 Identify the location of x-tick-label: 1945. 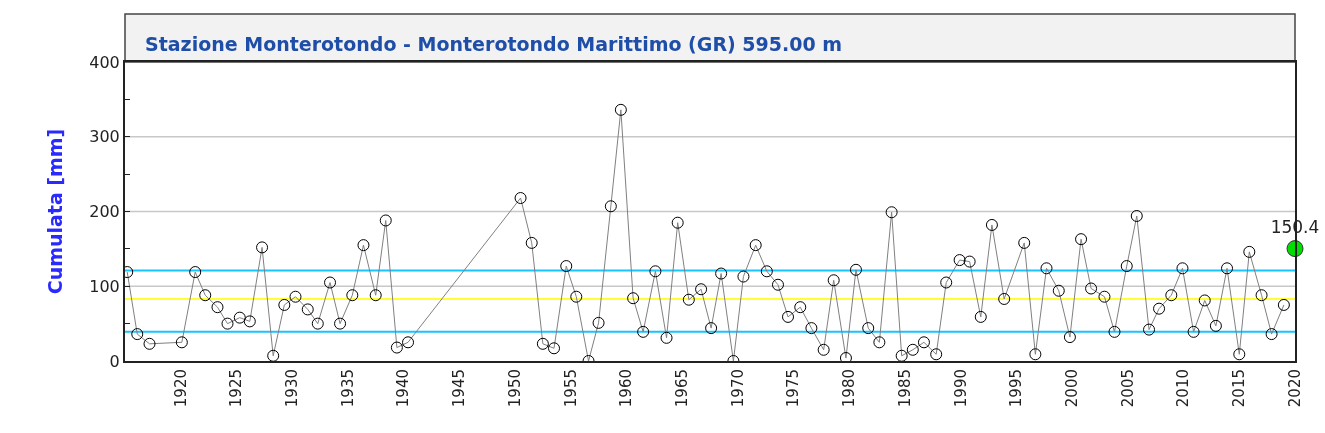
(459, 388).